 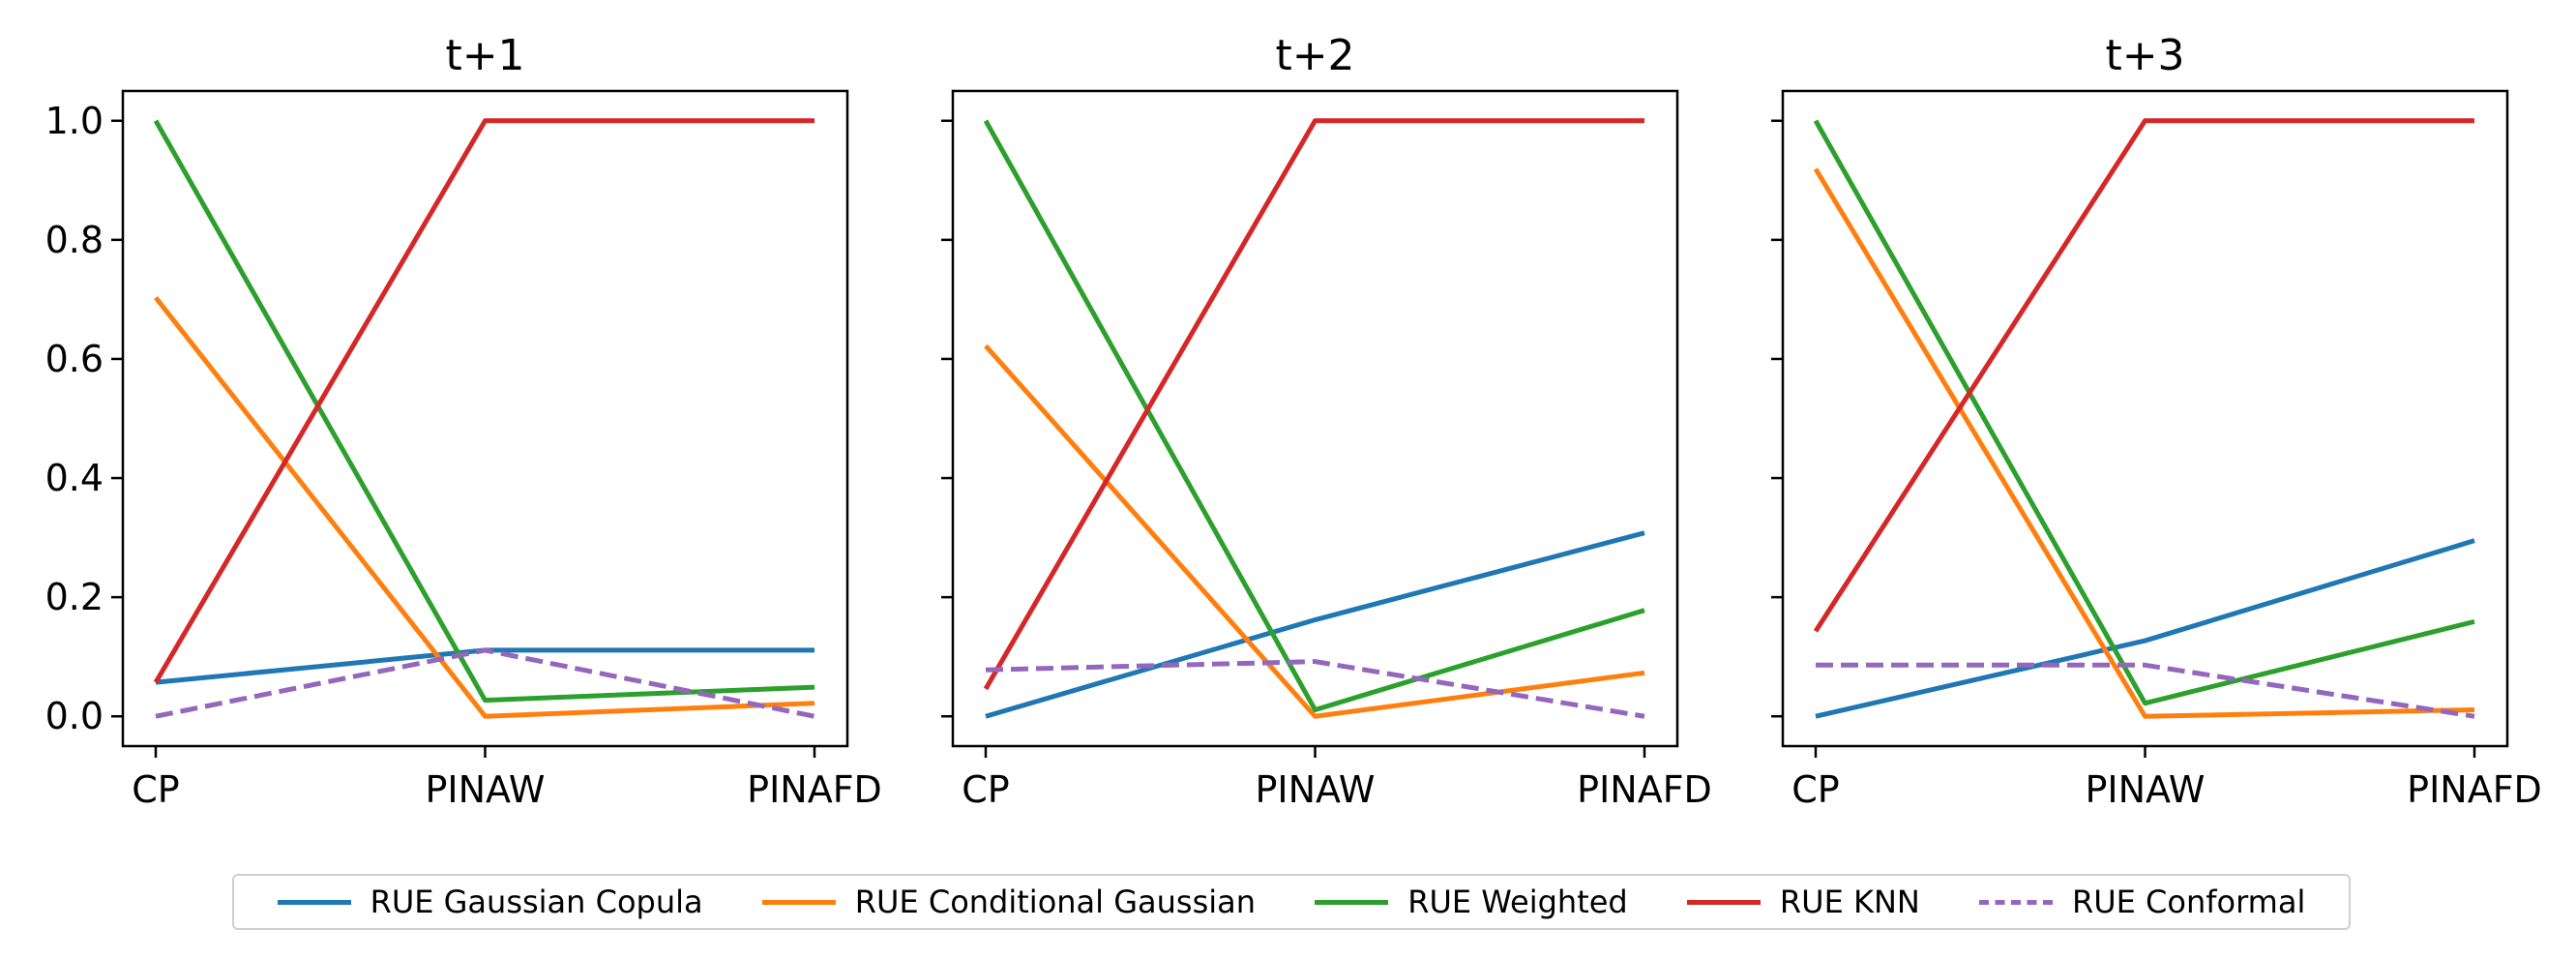 I want to click on y-tick-label: 1.0, so click(x=74, y=121).